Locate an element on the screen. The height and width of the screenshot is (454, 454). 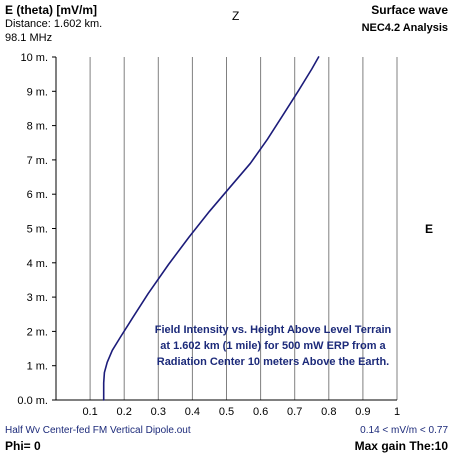
x-tick-label: 0.6 is located at coordinates (260, 412).